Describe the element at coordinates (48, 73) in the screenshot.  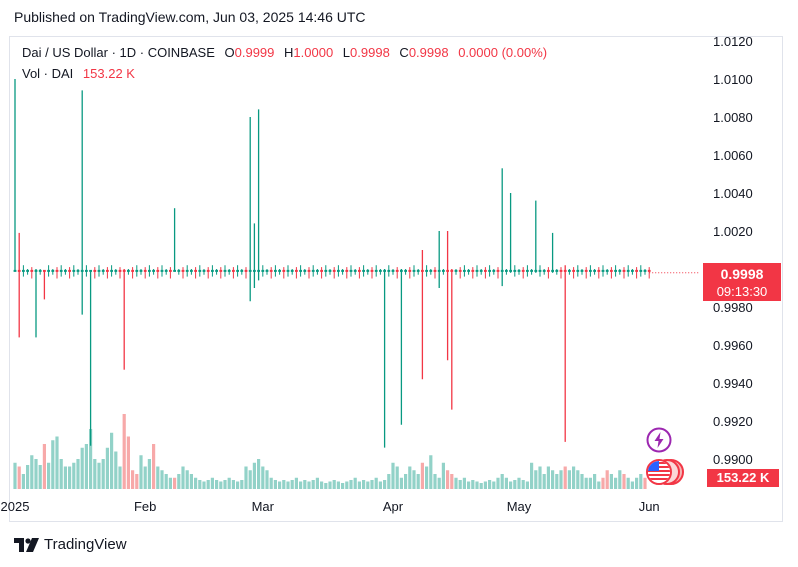
I see `volume-label: Vol · DAI` at that location.